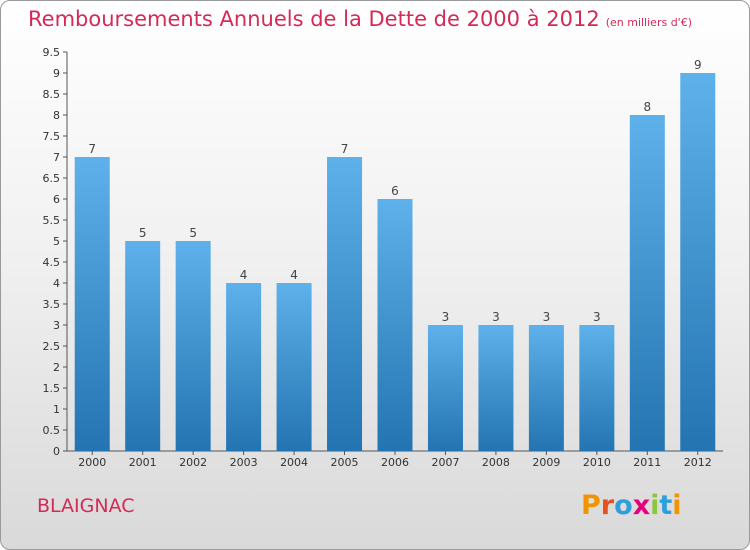 This screenshot has width=750, height=550. I want to click on value-label-2012: 9, so click(698, 65).